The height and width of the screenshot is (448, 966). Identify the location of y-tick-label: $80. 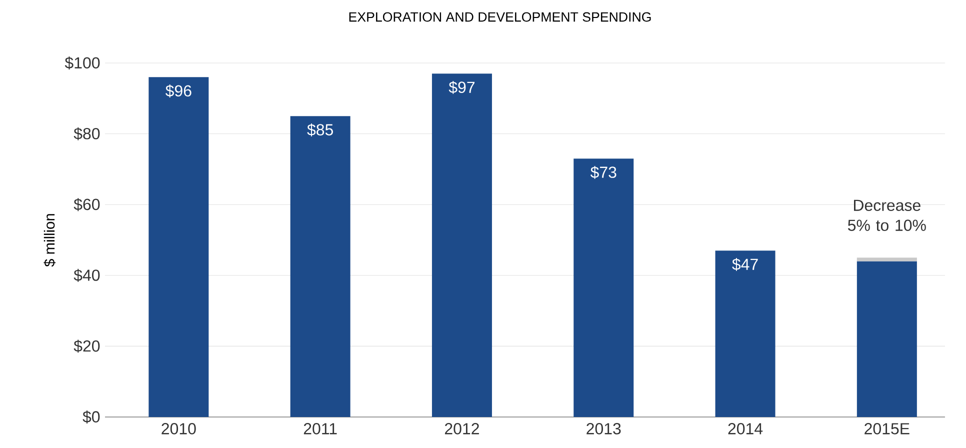
(87, 133).